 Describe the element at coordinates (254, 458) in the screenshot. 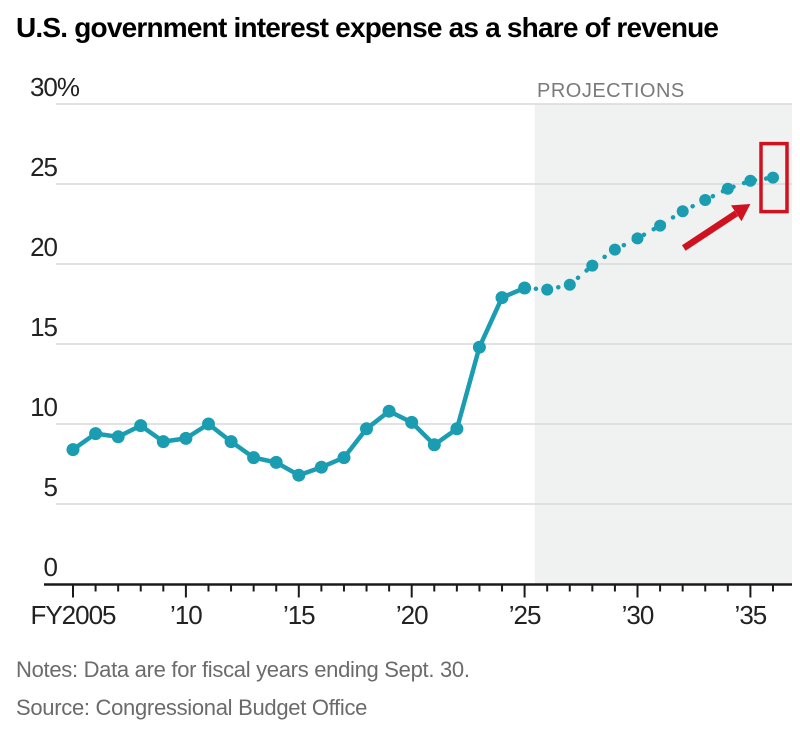

I see `historical-point-2013` at that location.